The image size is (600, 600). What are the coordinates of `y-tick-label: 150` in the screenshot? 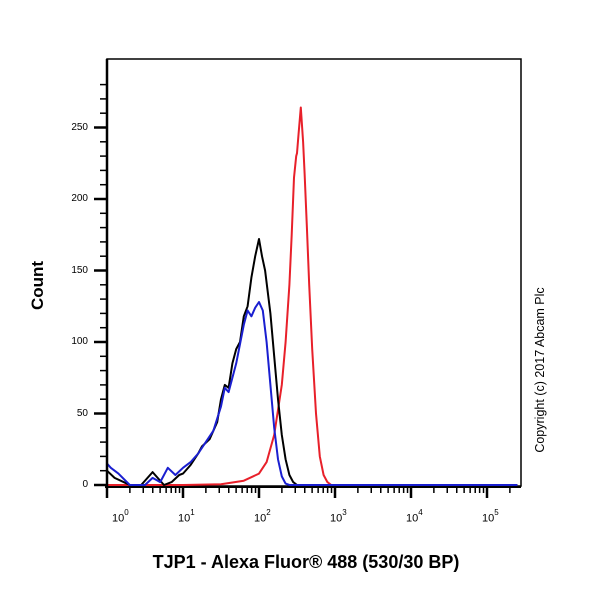 It's located at (79, 270).